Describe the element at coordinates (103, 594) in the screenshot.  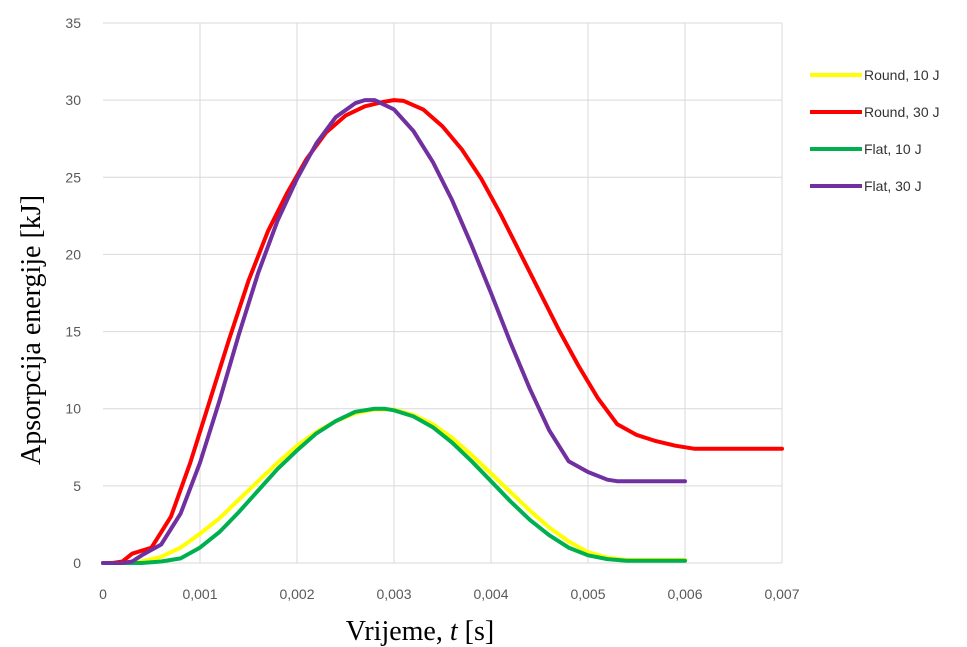
I see `x-tick-label: 0` at that location.